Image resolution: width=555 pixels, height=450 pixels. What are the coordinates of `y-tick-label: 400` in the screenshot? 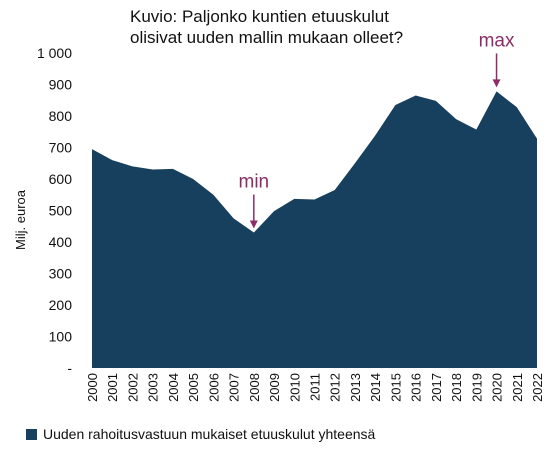 It's located at (61, 242).